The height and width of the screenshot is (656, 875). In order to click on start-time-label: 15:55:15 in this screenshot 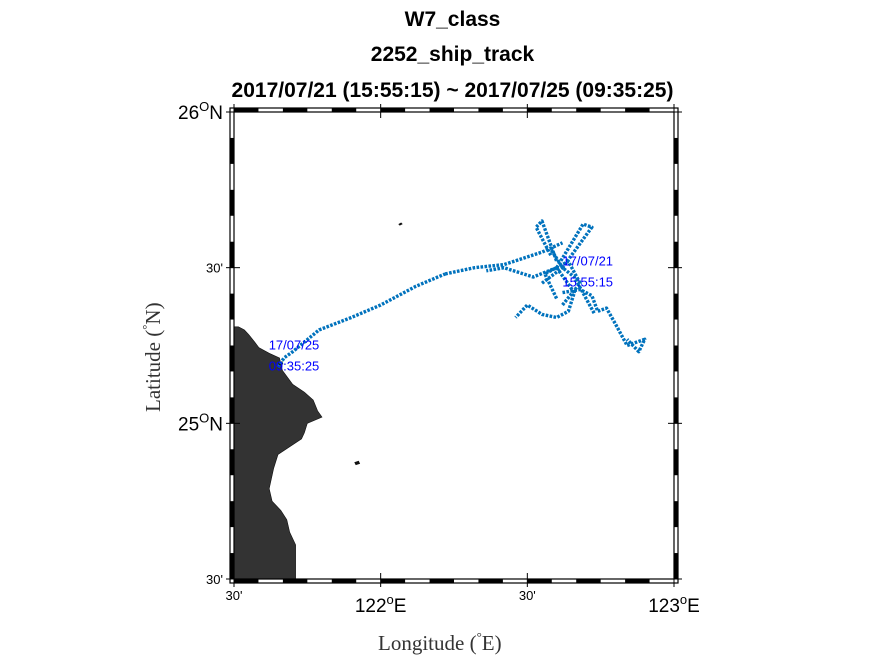, I will do `click(587, 281)`.